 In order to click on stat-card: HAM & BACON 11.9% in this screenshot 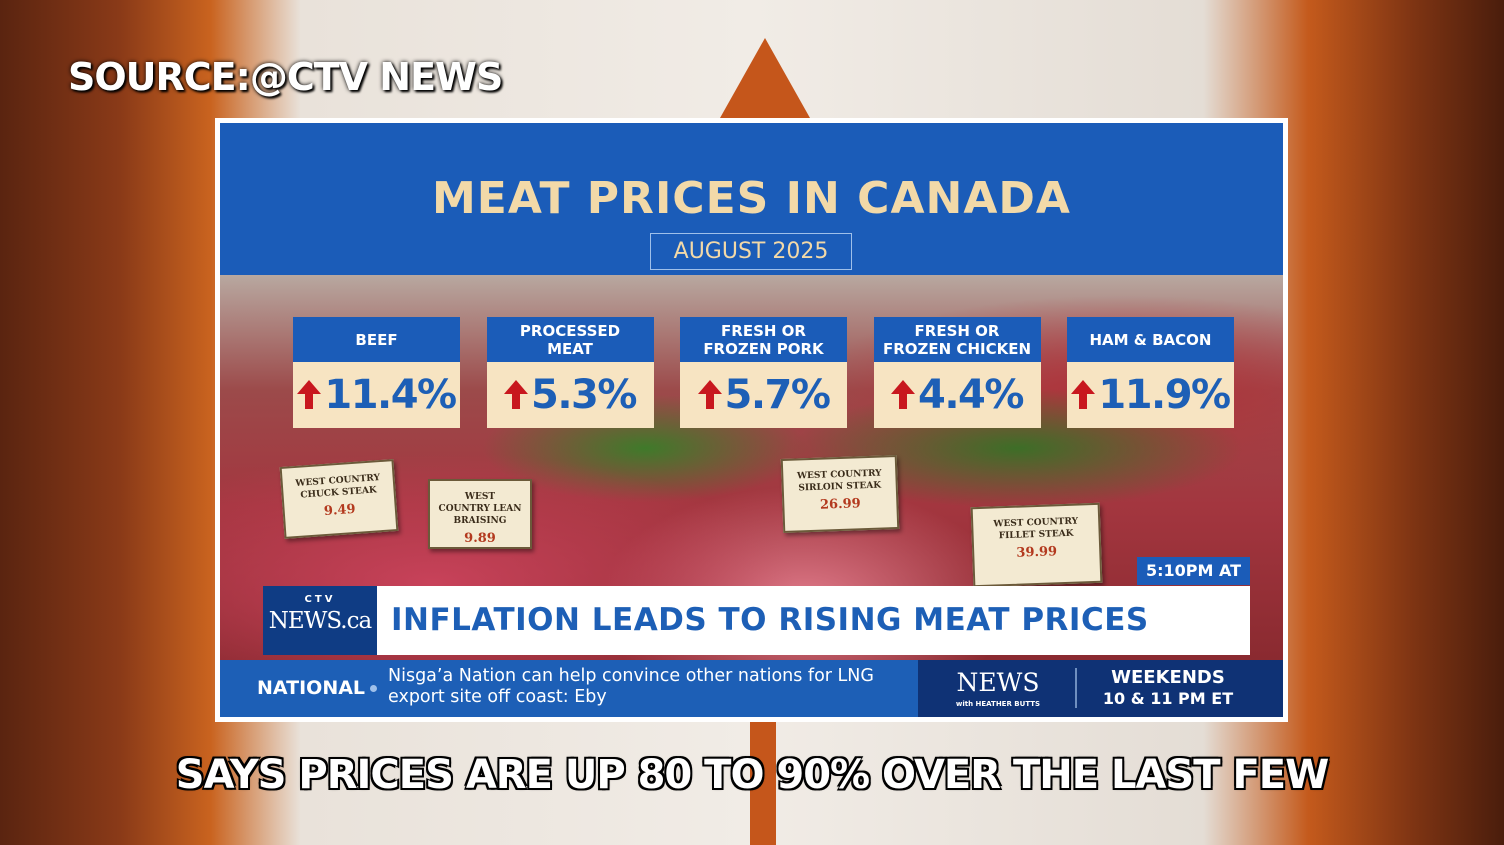, I will do `click(1150, 372)`.